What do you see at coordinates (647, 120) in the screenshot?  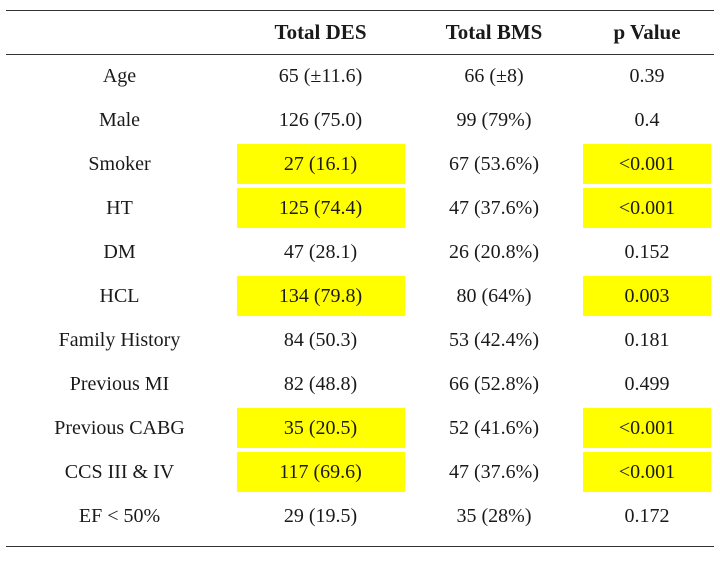 I see `cell-p-value: 0.4` at bounding box center [647, 120].